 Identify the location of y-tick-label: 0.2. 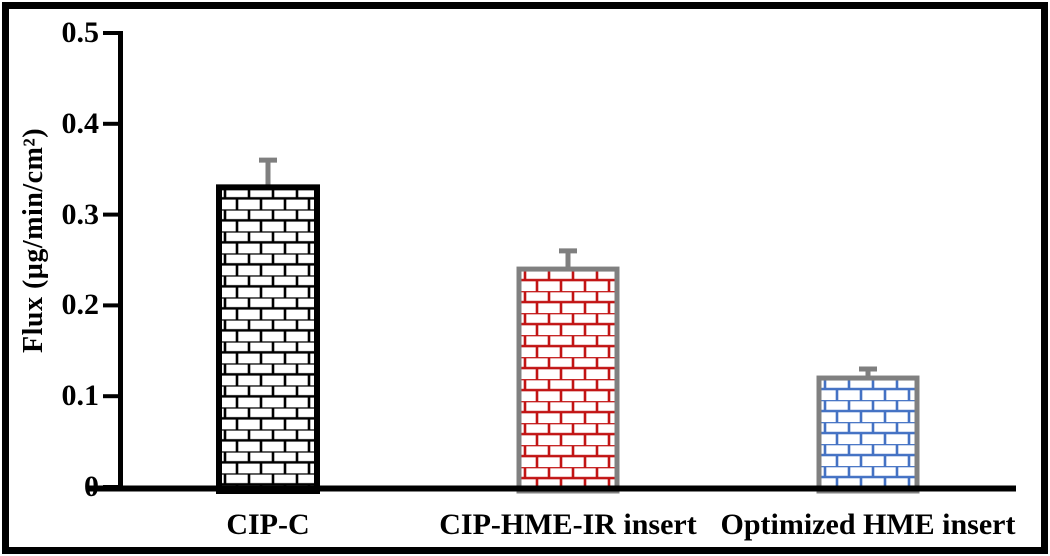
(80, 305).